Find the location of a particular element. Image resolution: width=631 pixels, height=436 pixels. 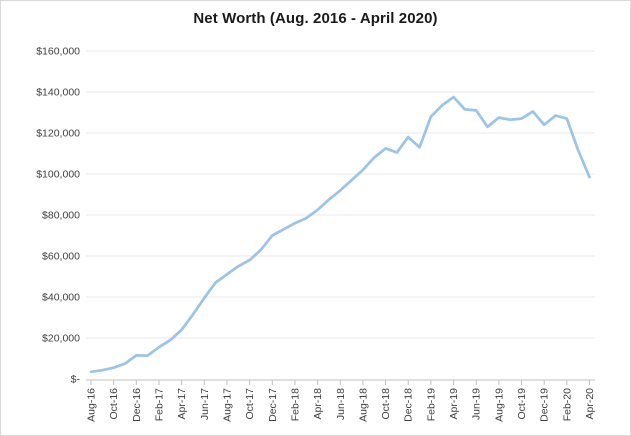

x-axis-tick-label: Jun-19 is located at coordinates (477, 404).